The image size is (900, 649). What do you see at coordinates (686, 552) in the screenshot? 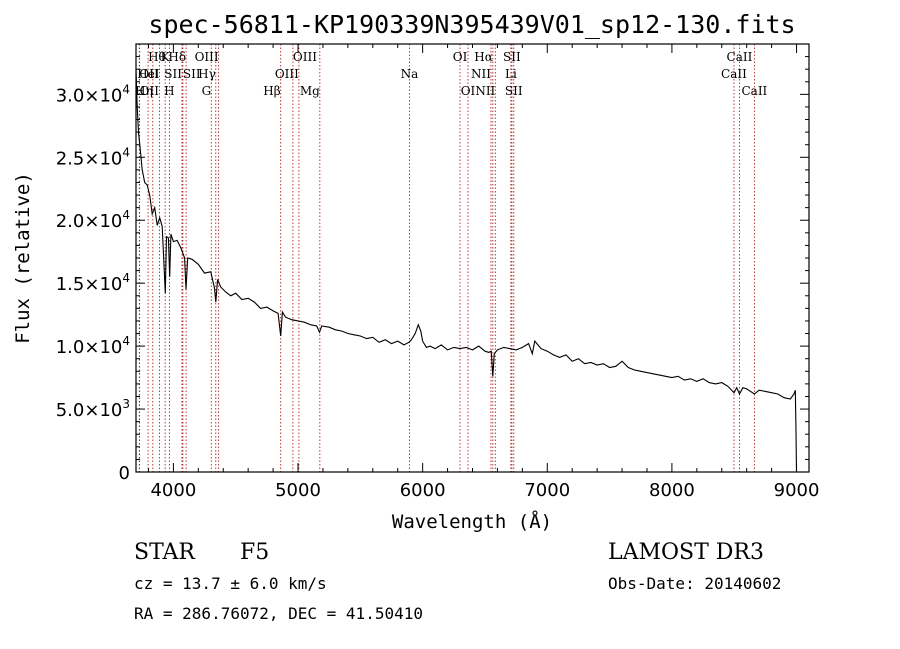
I see `survey-name: LAMOST DR3` at bounding box center [686, 552].